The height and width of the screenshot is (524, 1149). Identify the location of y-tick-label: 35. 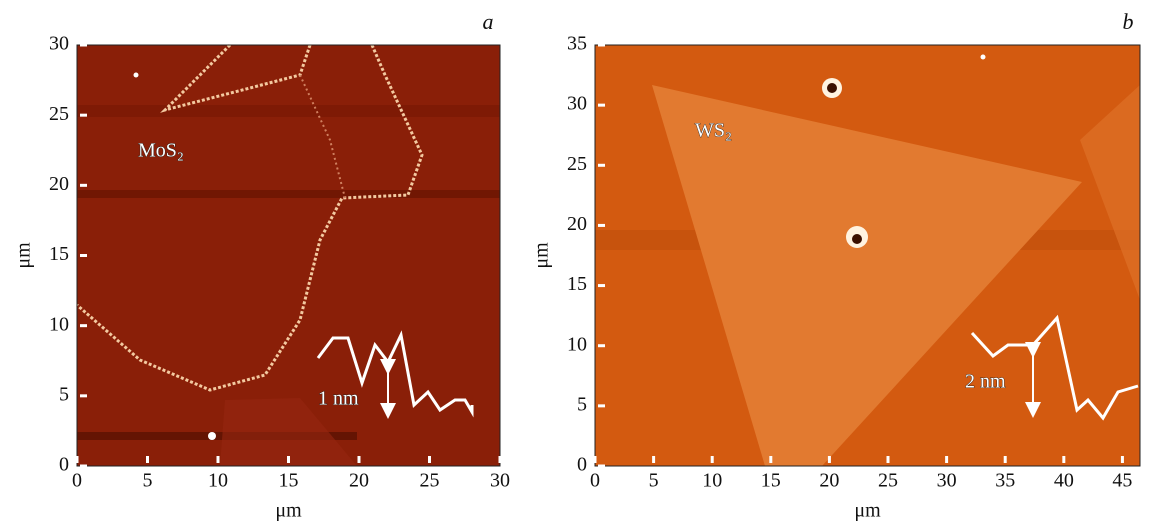
(577, 44).